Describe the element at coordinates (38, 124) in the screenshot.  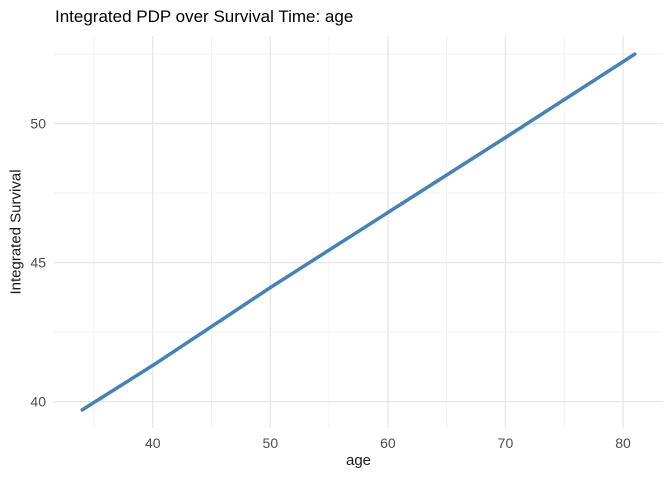
I see `y-tick-label: 50` at that location.